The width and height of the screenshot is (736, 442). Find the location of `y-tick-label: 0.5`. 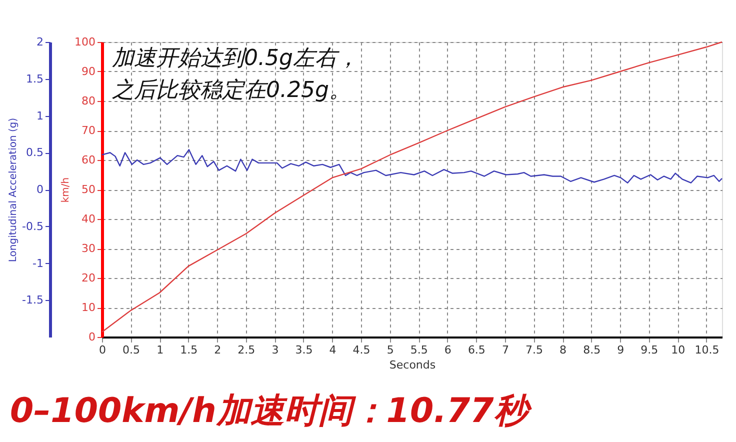

y-tick-label: 0.5 is located at coordinates (35, 153).